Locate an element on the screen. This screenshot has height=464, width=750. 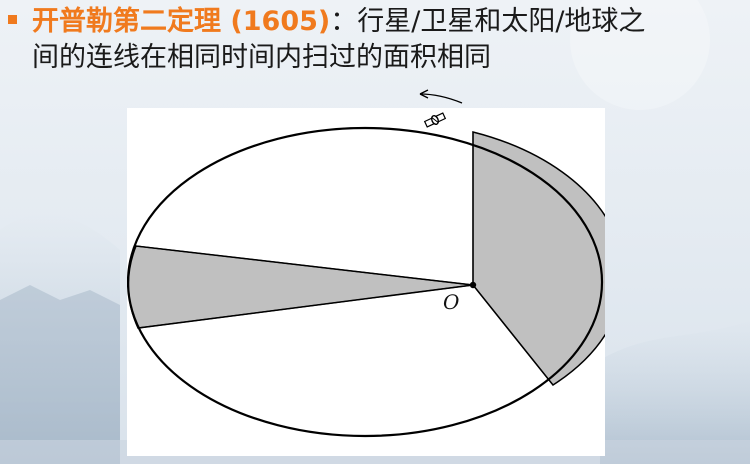
swept-area-sector-left is located at coordinates (300, 287).